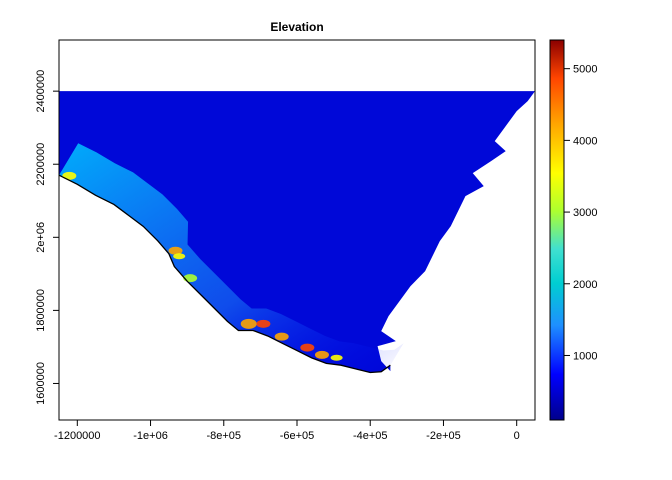 This screenshot has width=672, height=480. What do you see at coordinates (41, 164) in the screenshot?
I see `y-tick-label-3: 2200000` at bounding box center [41, 164].